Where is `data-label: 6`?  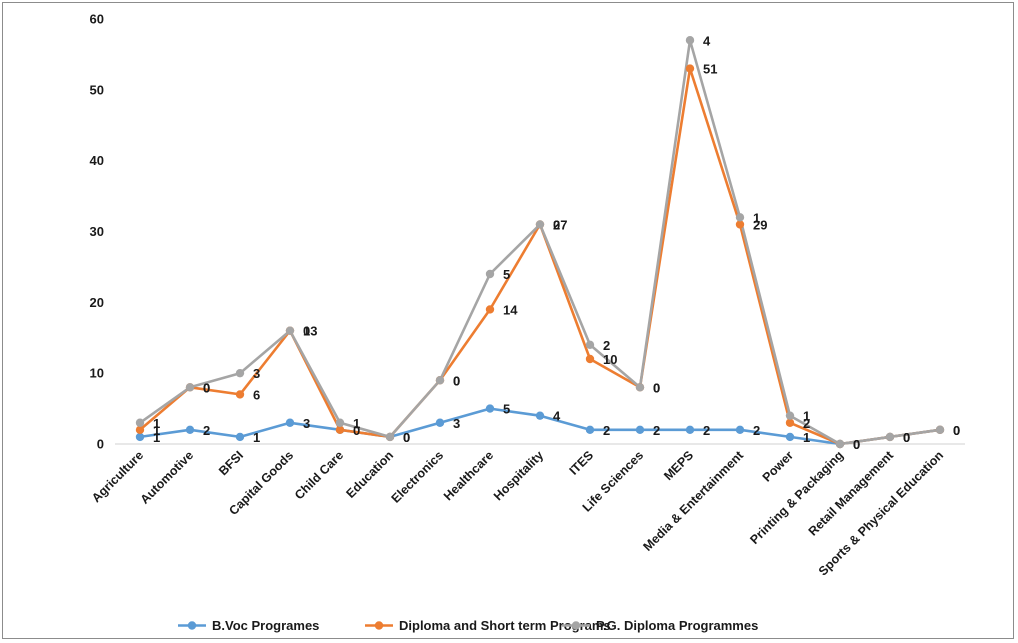
data-label: 6 is located at coordinates (256, 394).